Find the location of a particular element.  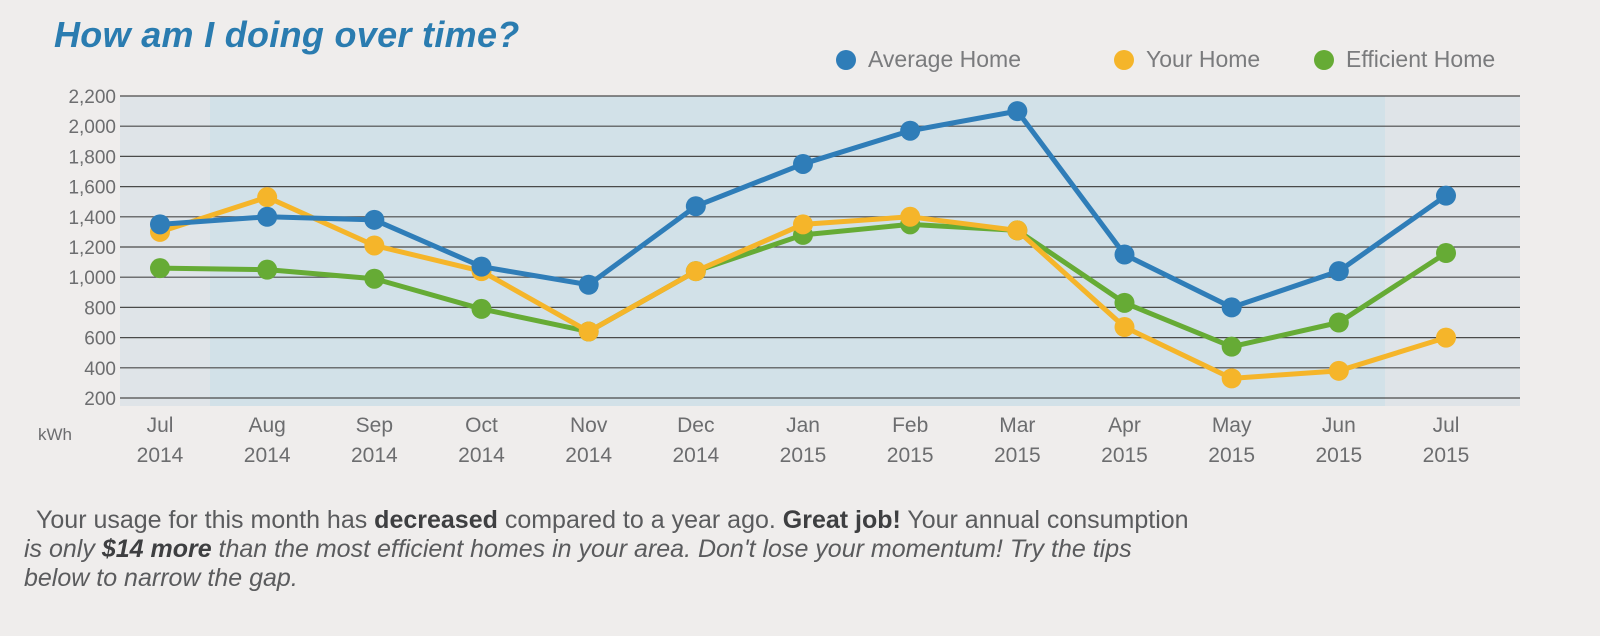

summary-emphasis-amount: $14 more is located at coordinates (156, 549).